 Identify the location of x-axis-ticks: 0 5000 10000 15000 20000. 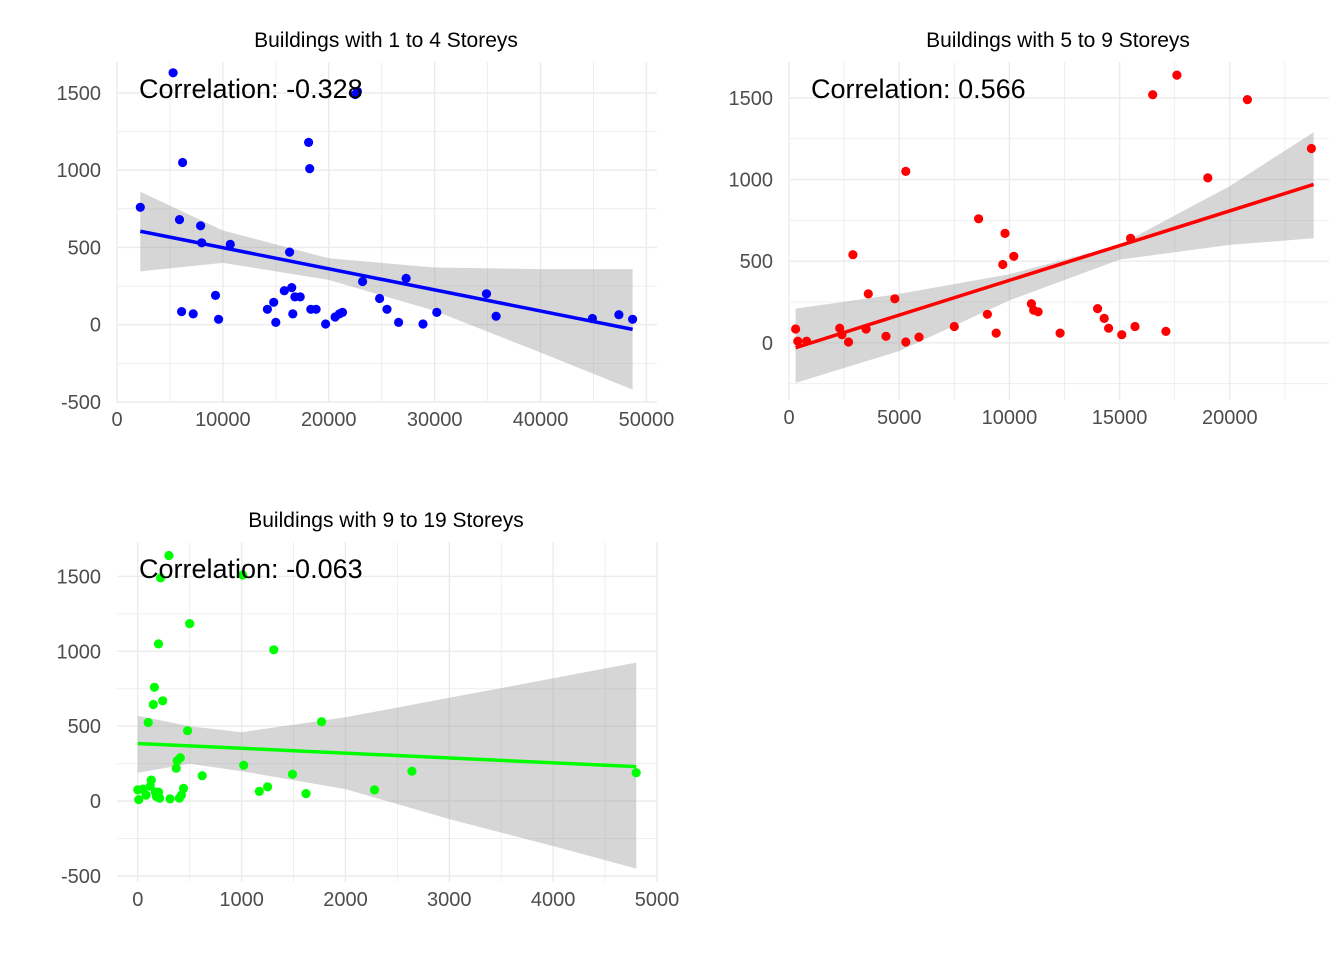
(1020, 418).